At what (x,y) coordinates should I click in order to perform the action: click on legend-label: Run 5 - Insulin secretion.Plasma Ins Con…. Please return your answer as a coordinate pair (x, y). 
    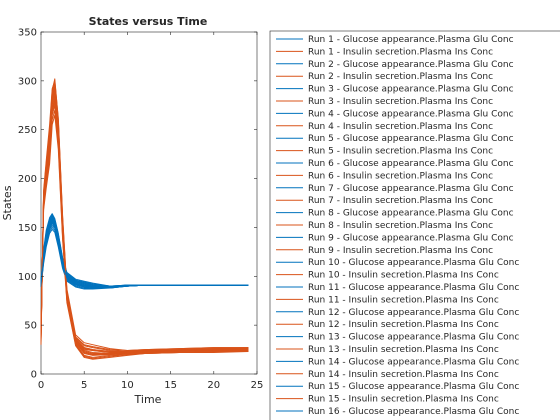
    Looking at the image, I should click on (400, 152).